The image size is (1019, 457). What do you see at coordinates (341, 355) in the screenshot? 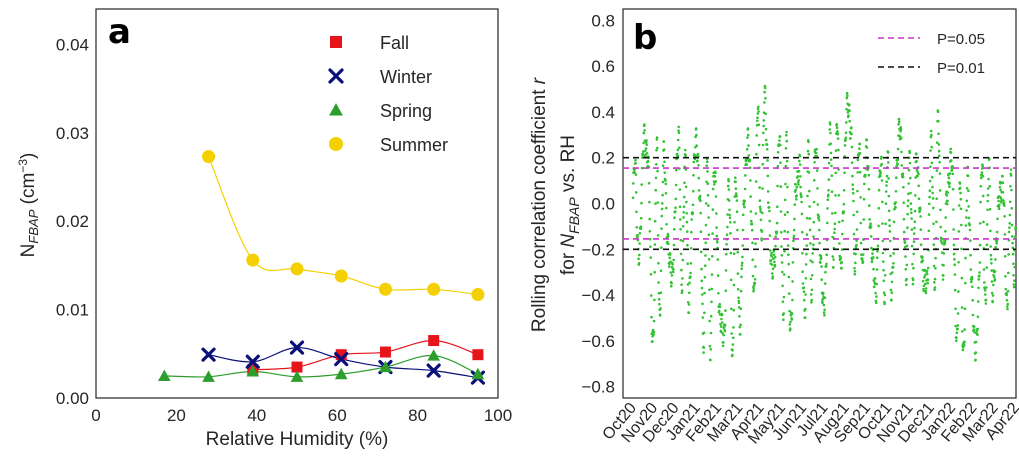
I see `data-point-fall` at bounding box center [341, 355].